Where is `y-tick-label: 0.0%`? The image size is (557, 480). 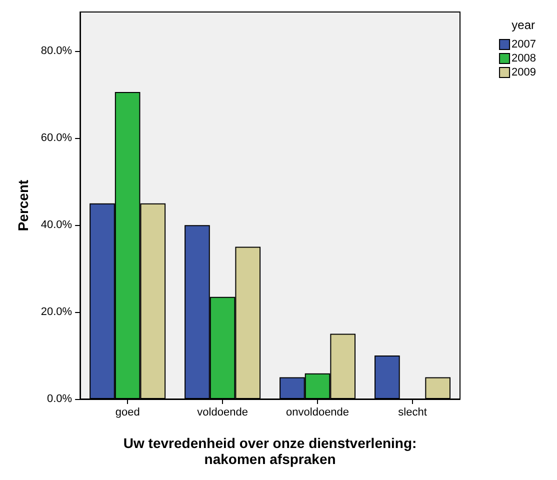 y-tick-label: 0.0% is located at coordinates (59, 399).